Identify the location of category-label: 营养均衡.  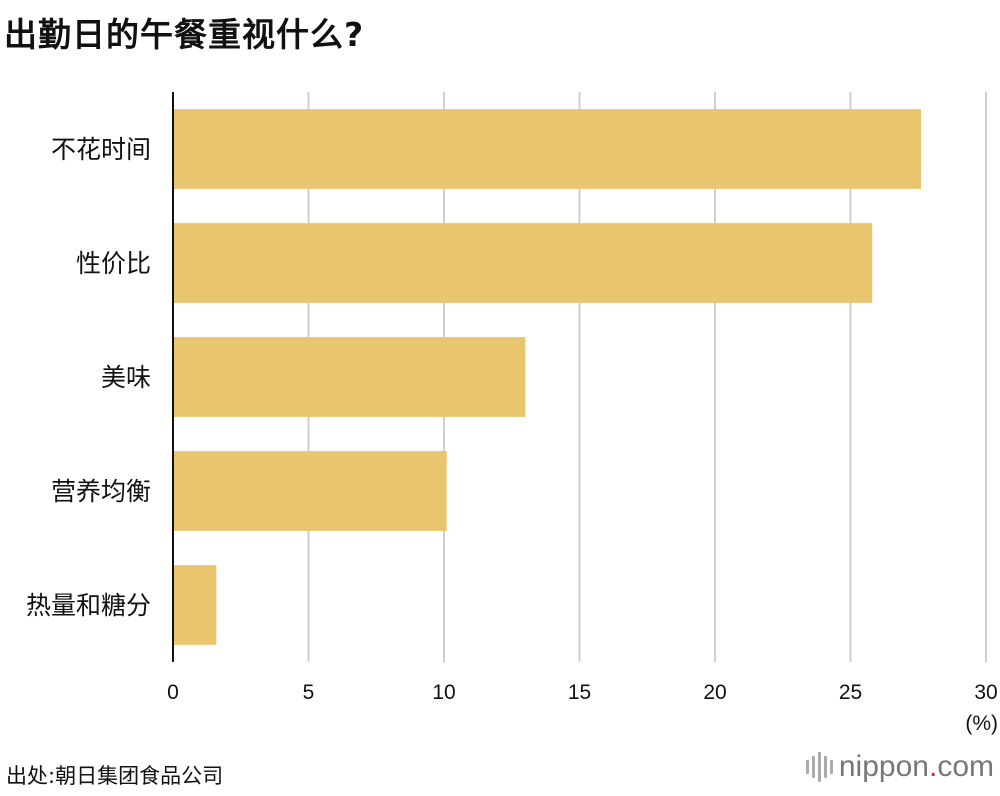
(101, 491).